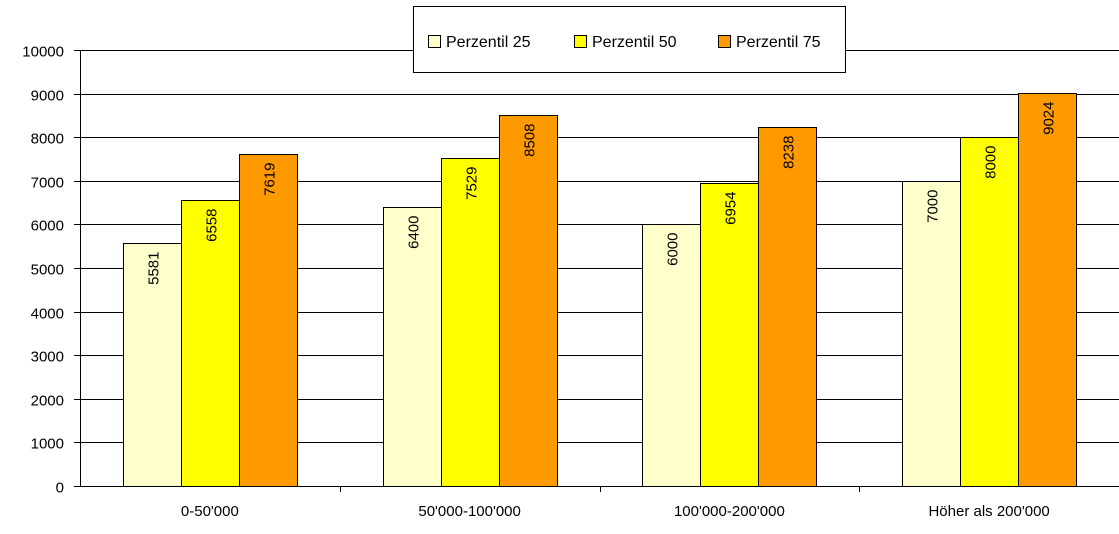 The width and height of the screenshot is (1119, 534). I want to click on y-tick-label: 3000, so click(47, 357).